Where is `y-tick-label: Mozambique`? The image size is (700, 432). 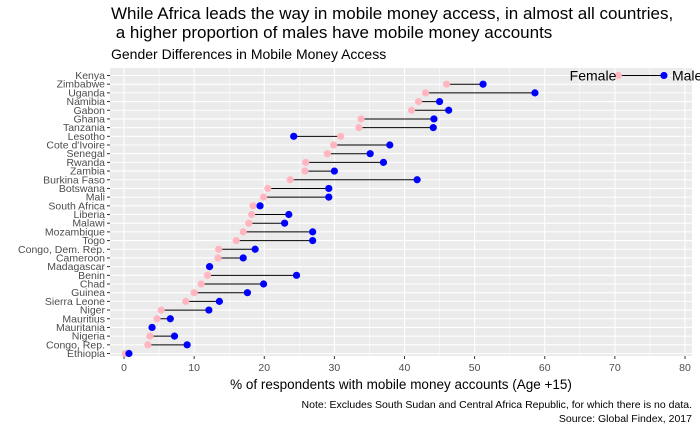
y-tick-label: Mozambique is located at coordinates (75, 232).